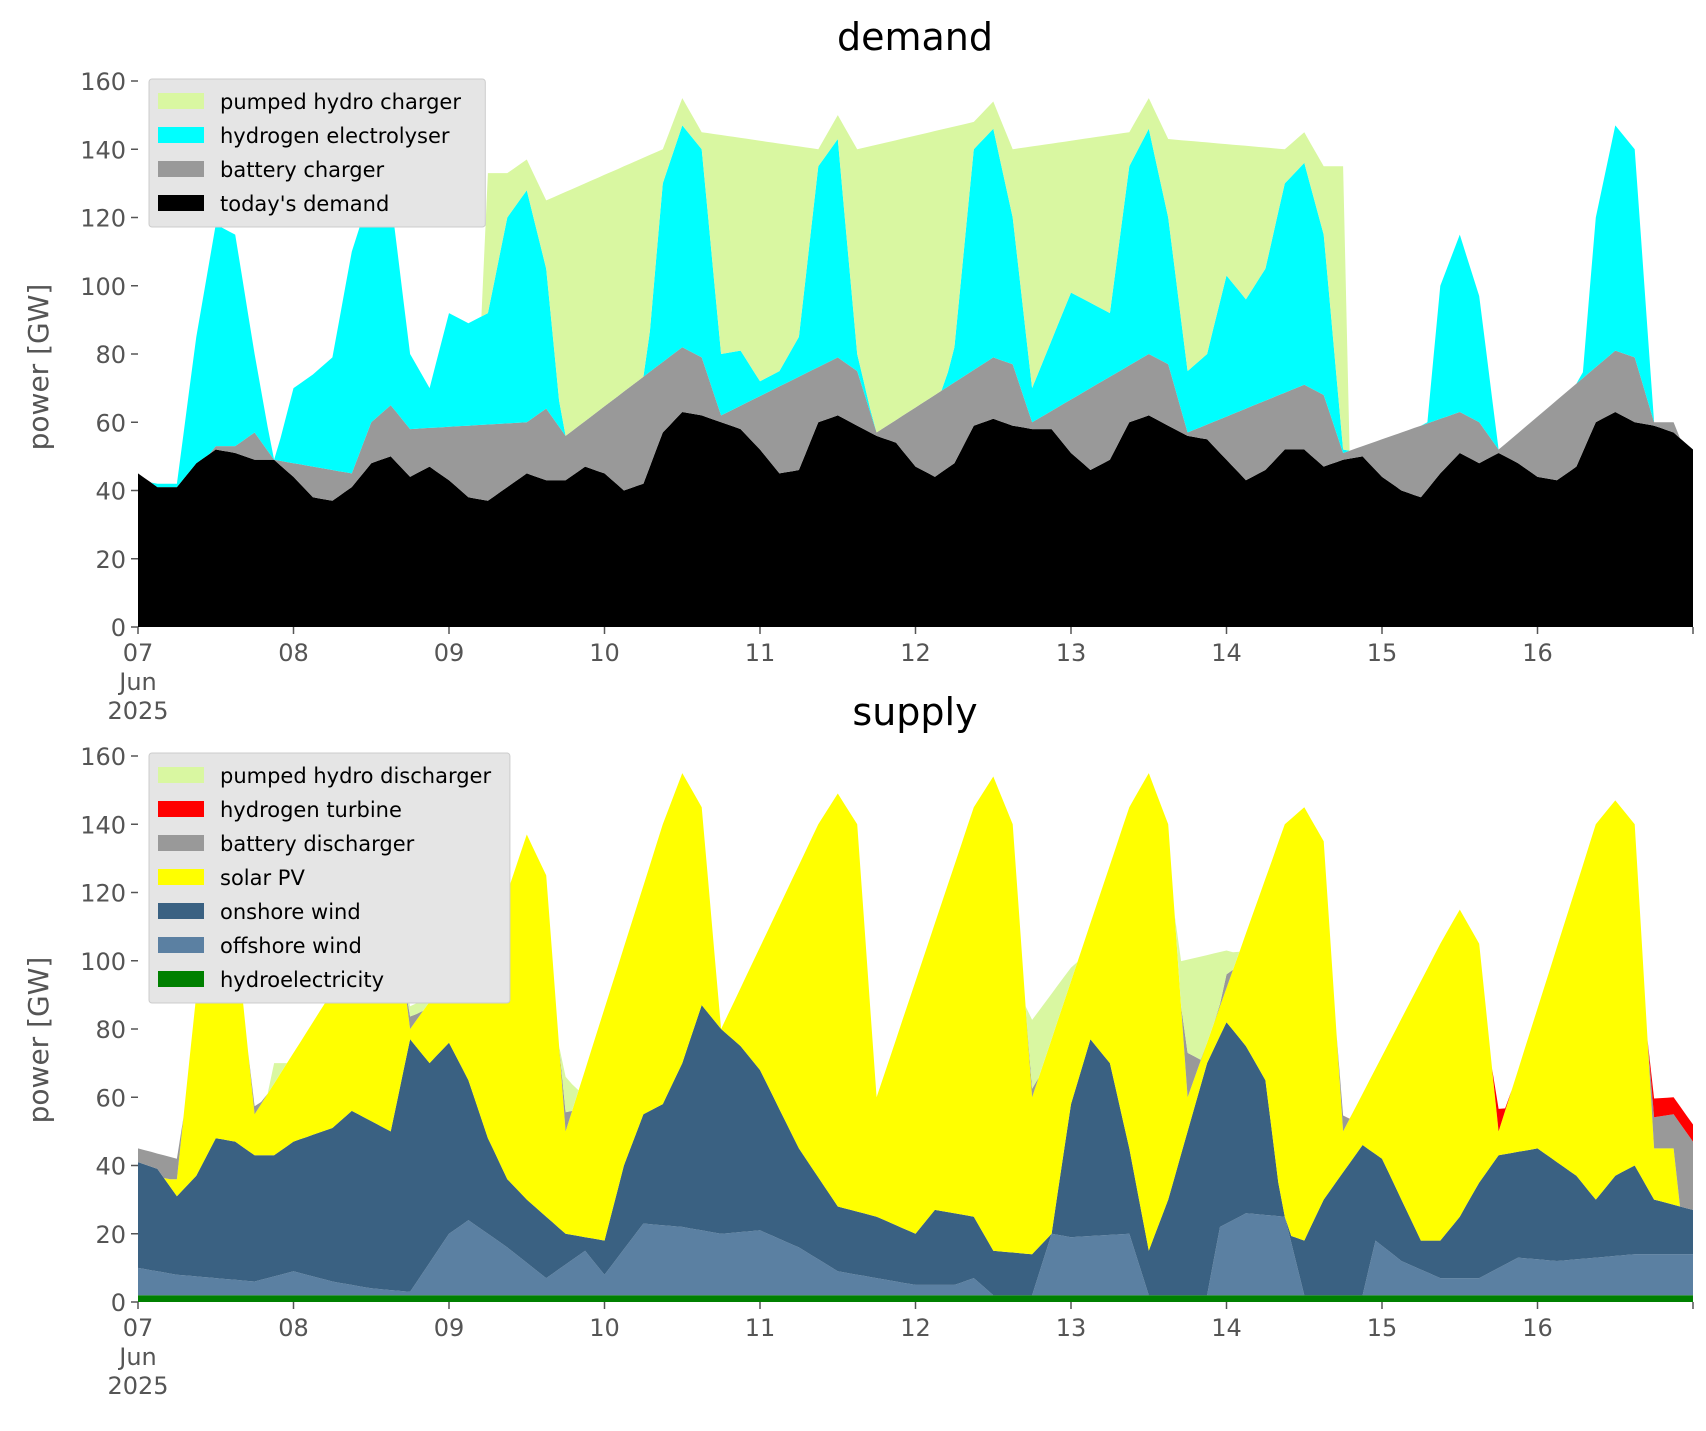  What do you see at coordinates (181, 101) in the screenshot?
I see `legend-swatch-pumped-hydro-charger` at bounding box center [181, 101].